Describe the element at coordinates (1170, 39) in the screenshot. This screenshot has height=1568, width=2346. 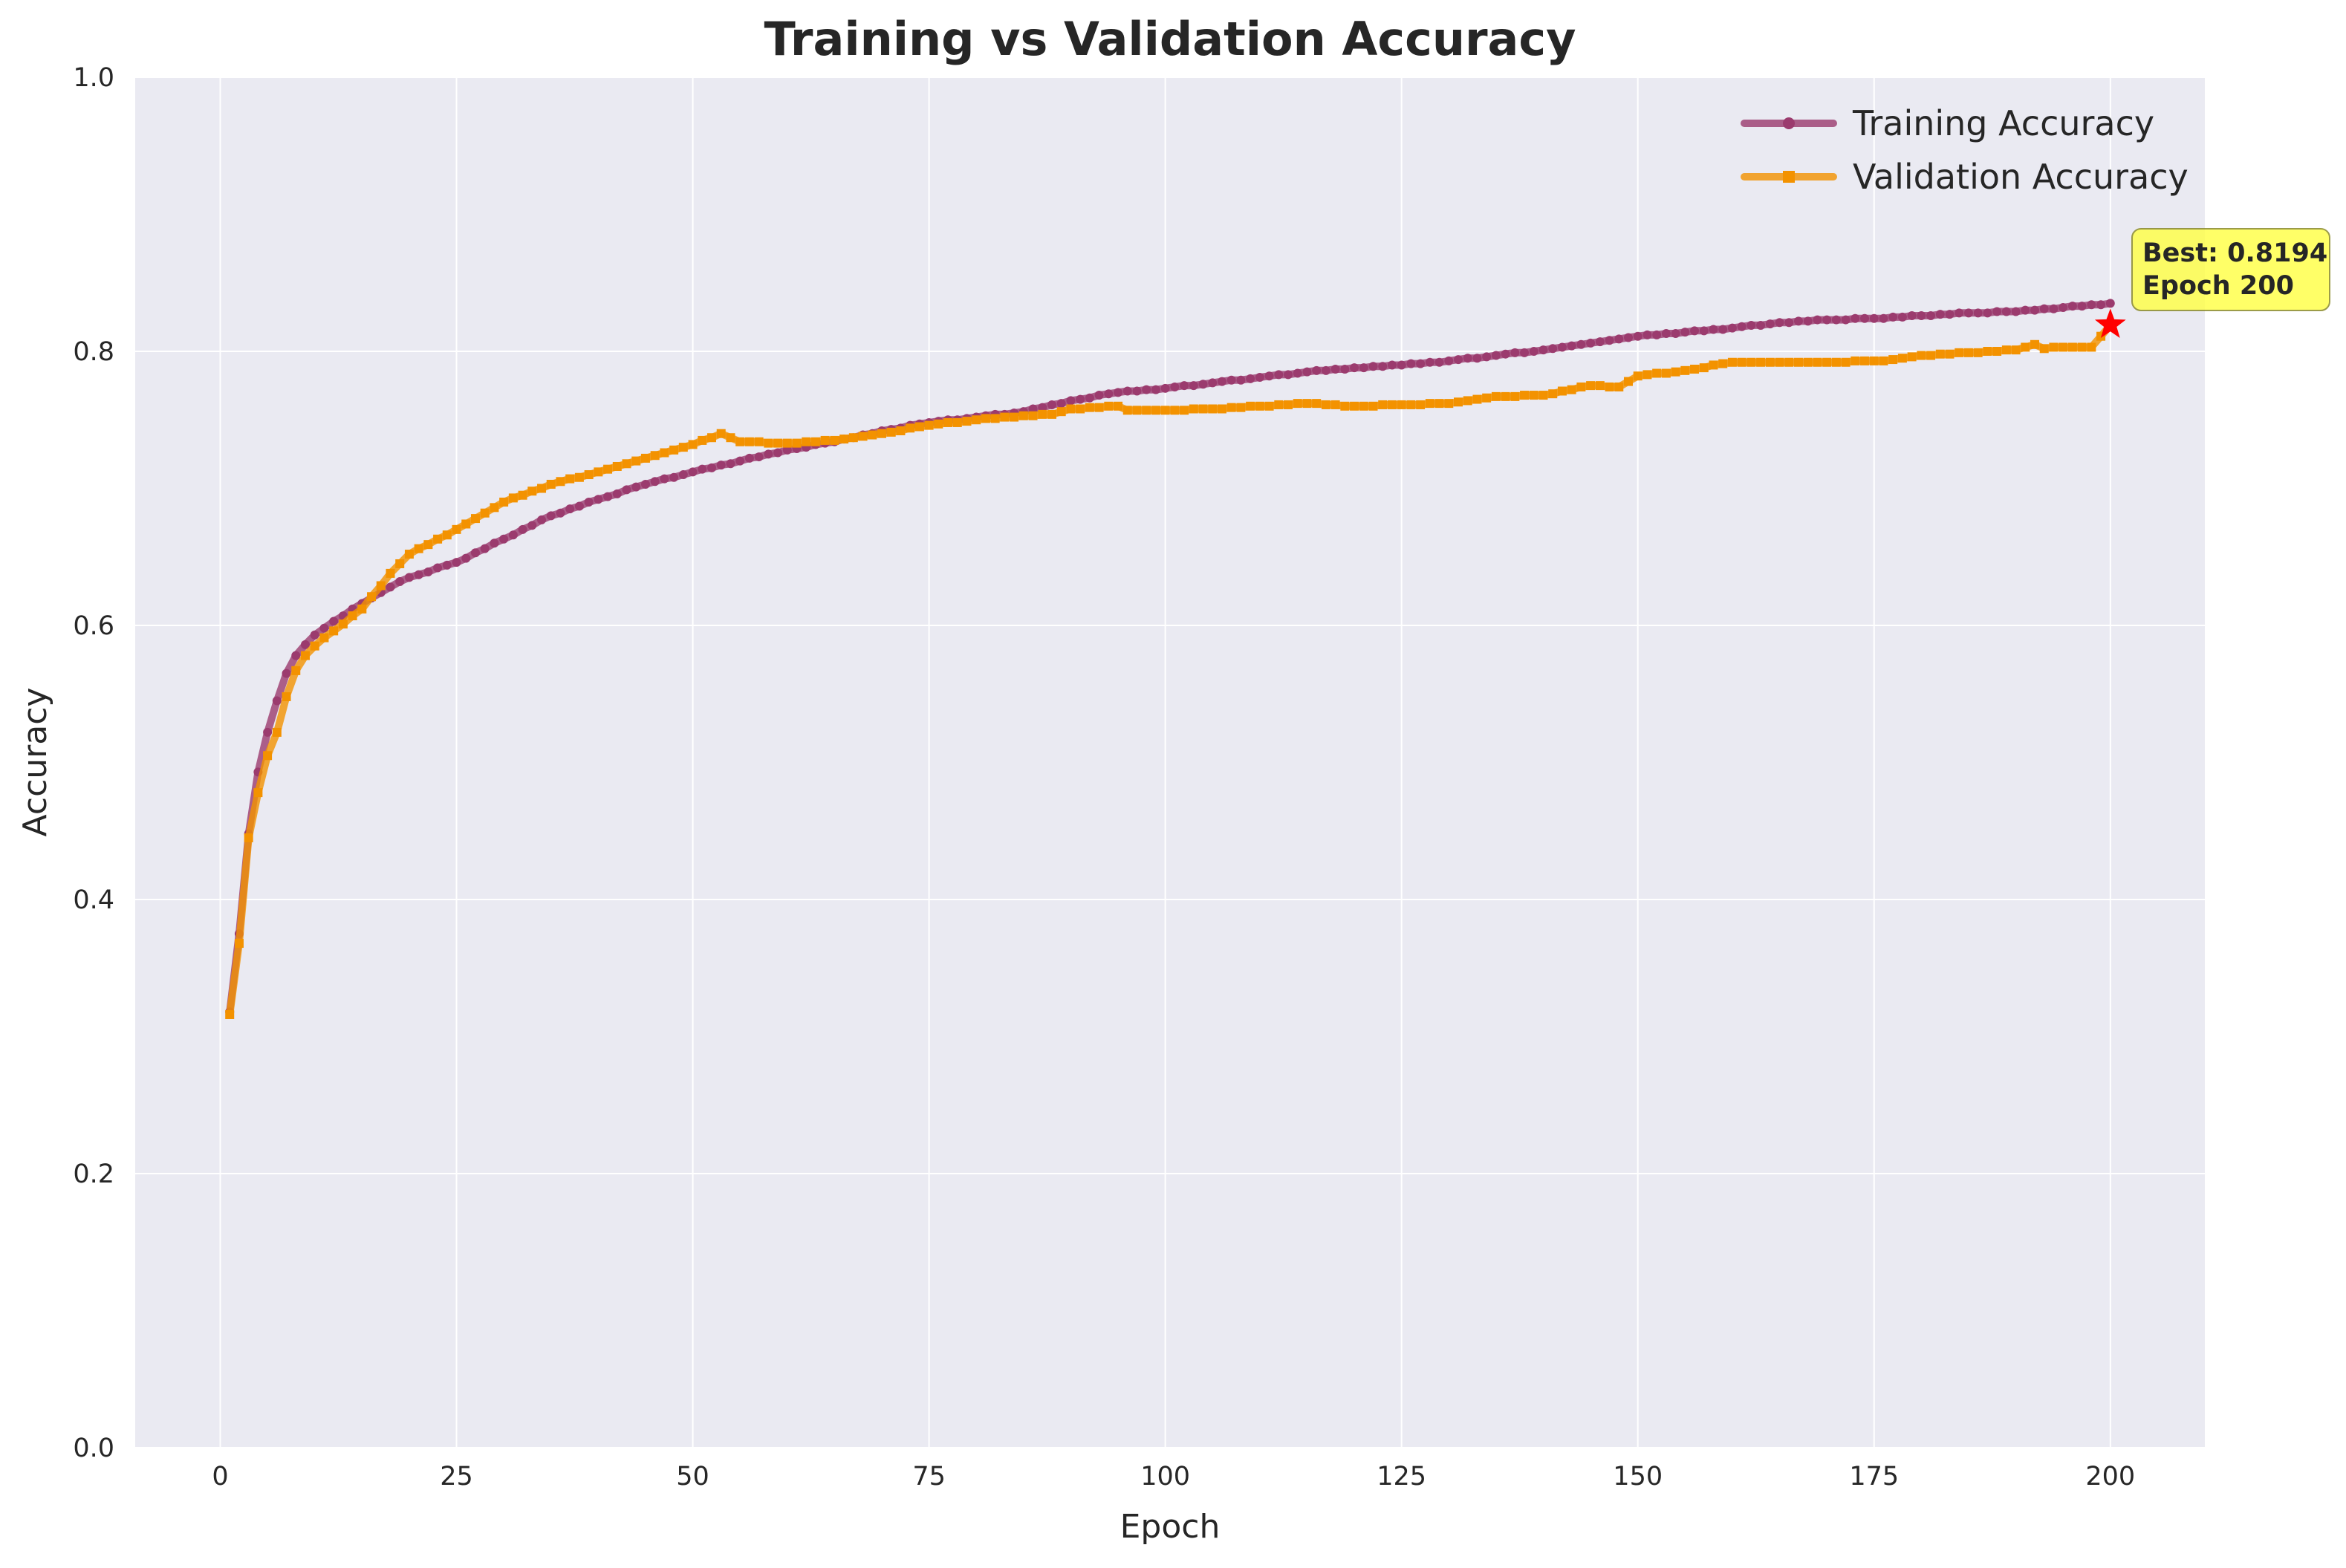
I see `chart-title: Training vs Validation Accuracy` at that location.